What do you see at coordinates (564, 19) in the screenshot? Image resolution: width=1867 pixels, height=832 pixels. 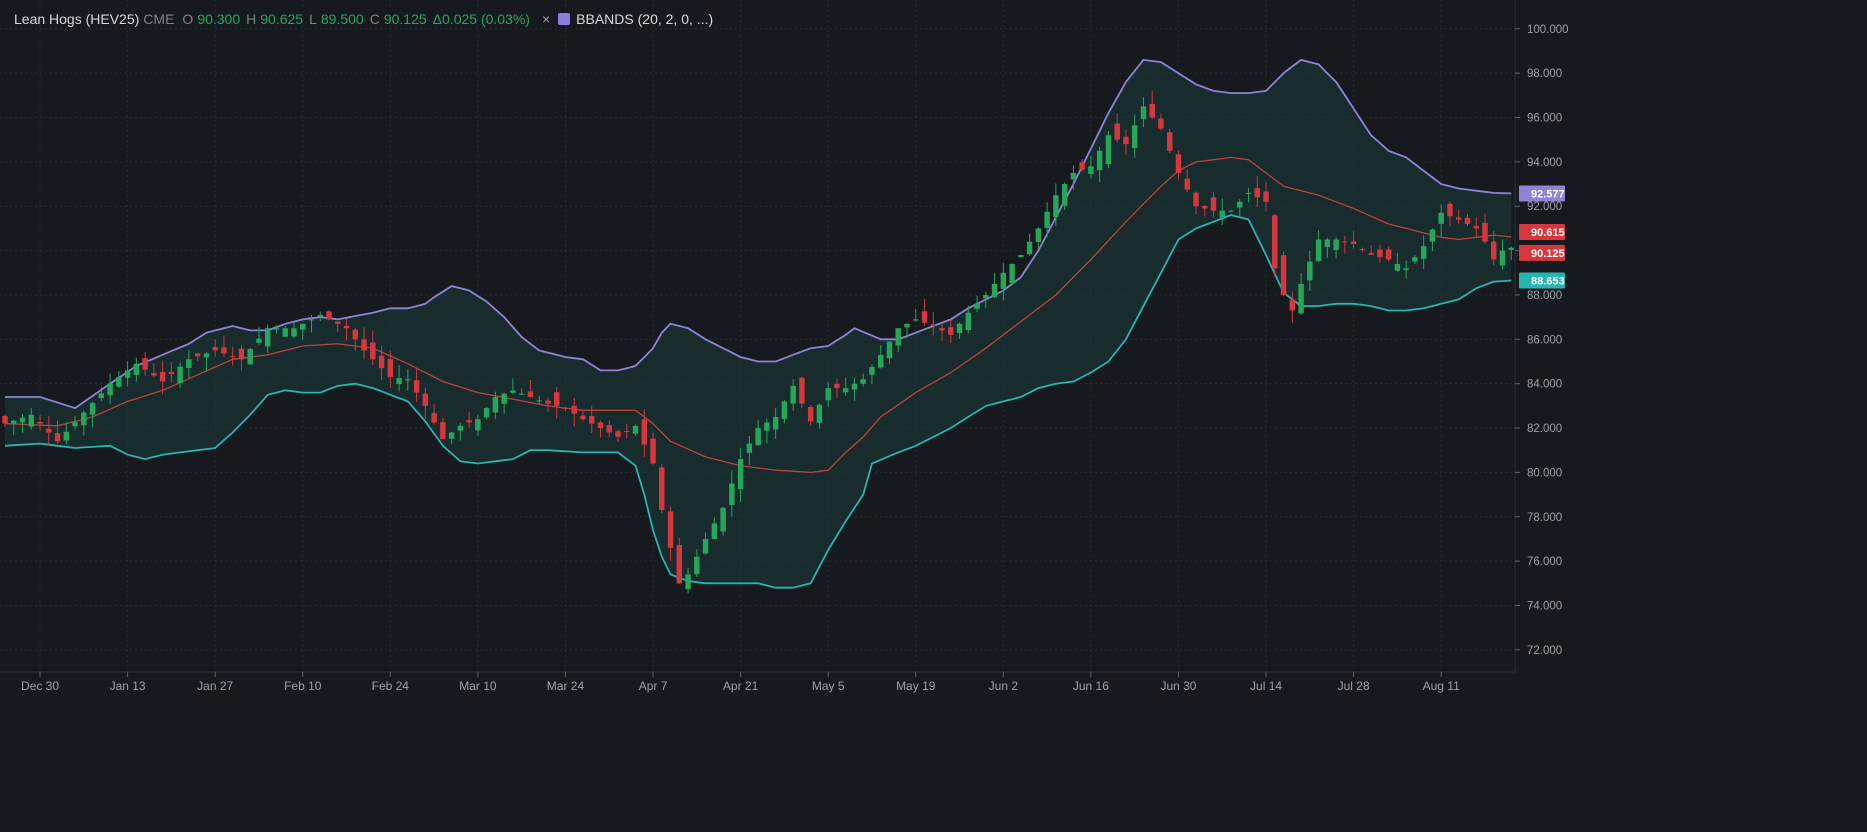 I see `indicator-color-swatch` at bounding box center [564, 19].